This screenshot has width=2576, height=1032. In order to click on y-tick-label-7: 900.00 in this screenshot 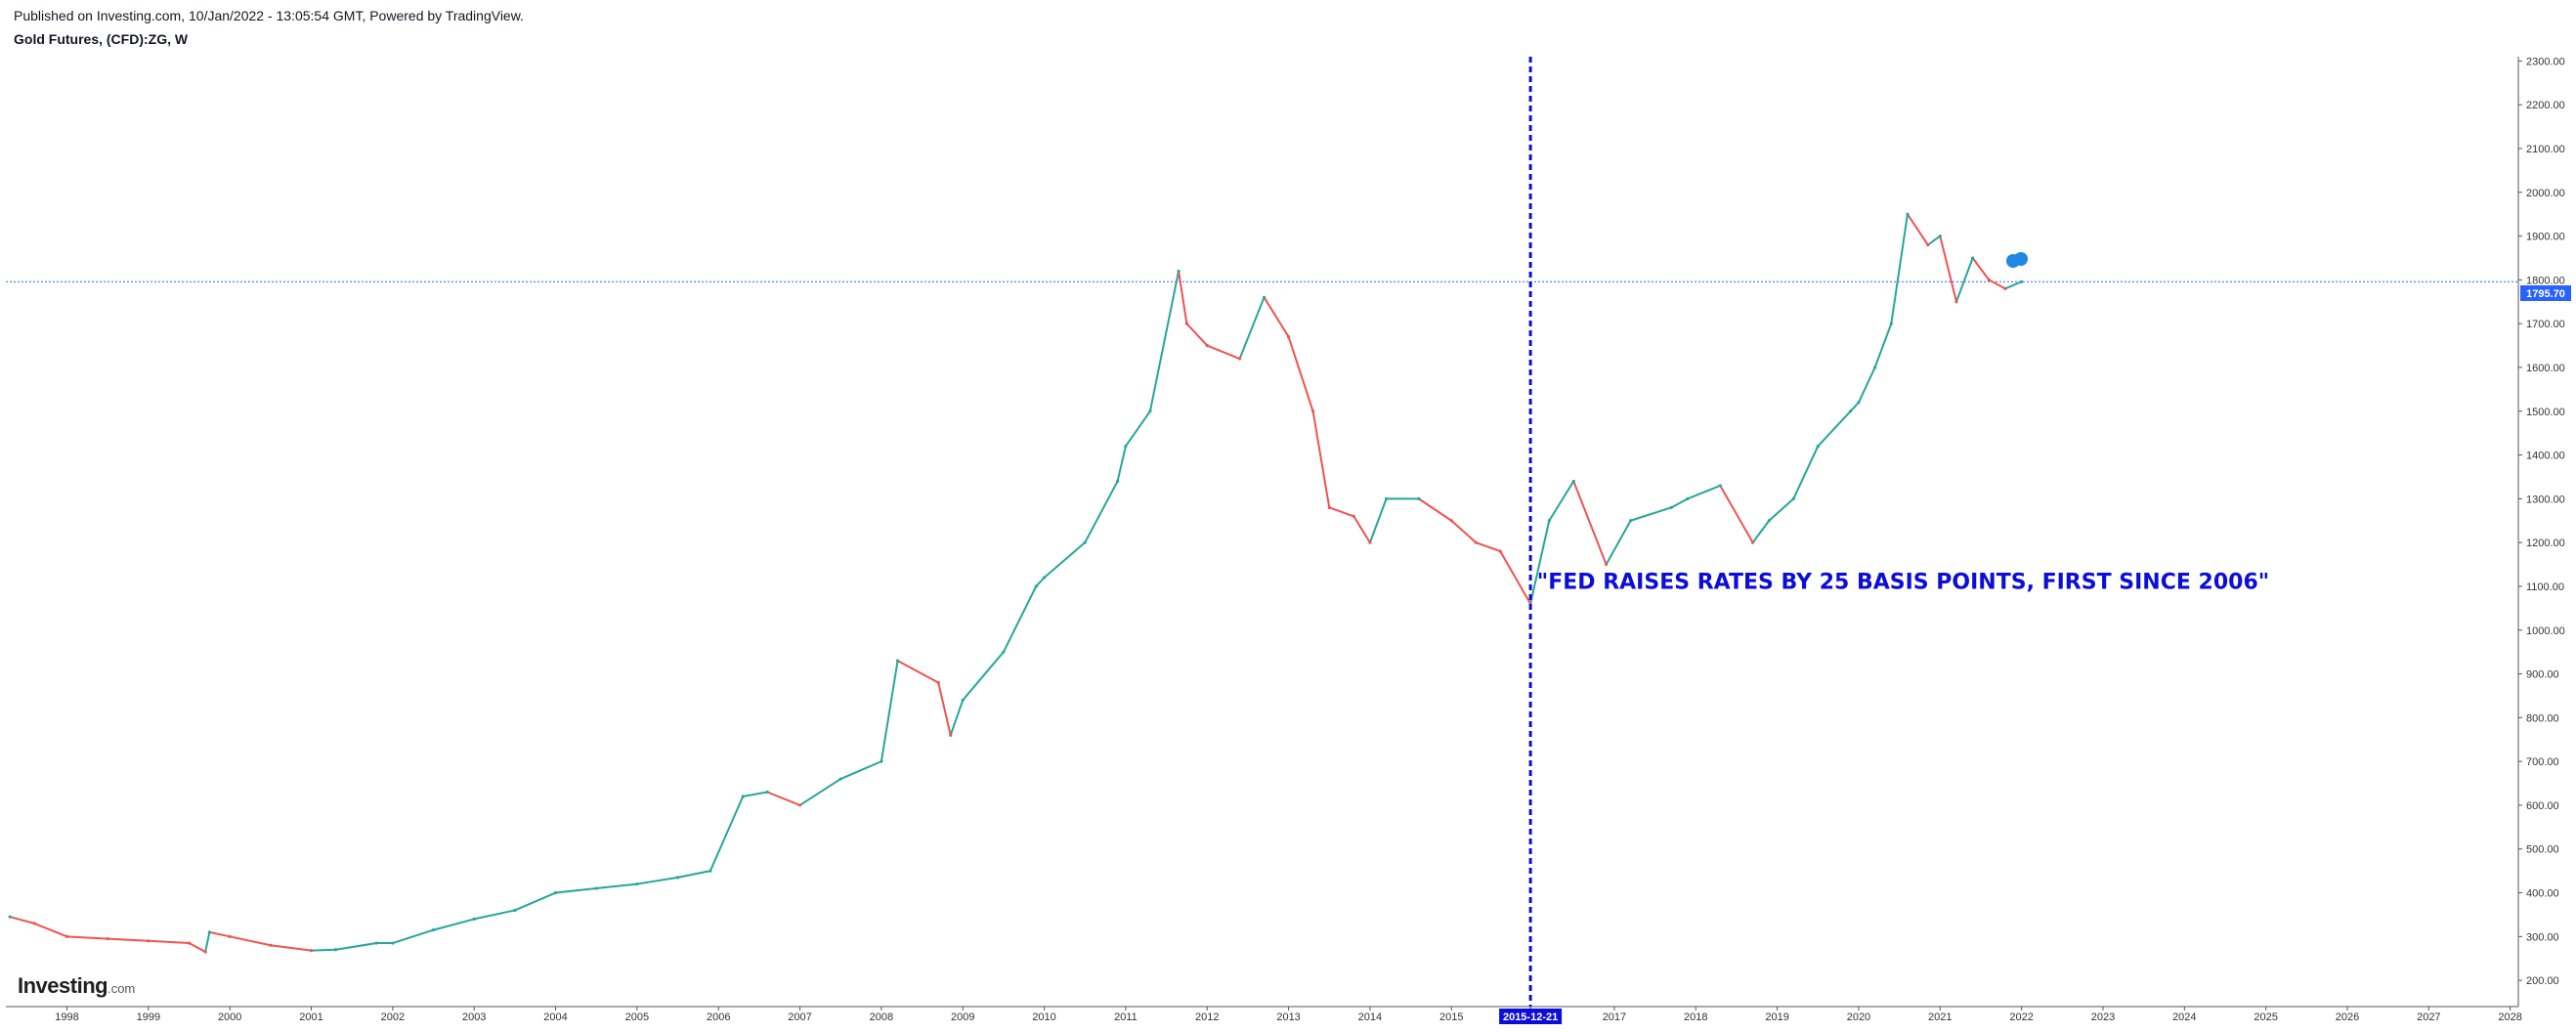, I will do `click(2543, 675)`.